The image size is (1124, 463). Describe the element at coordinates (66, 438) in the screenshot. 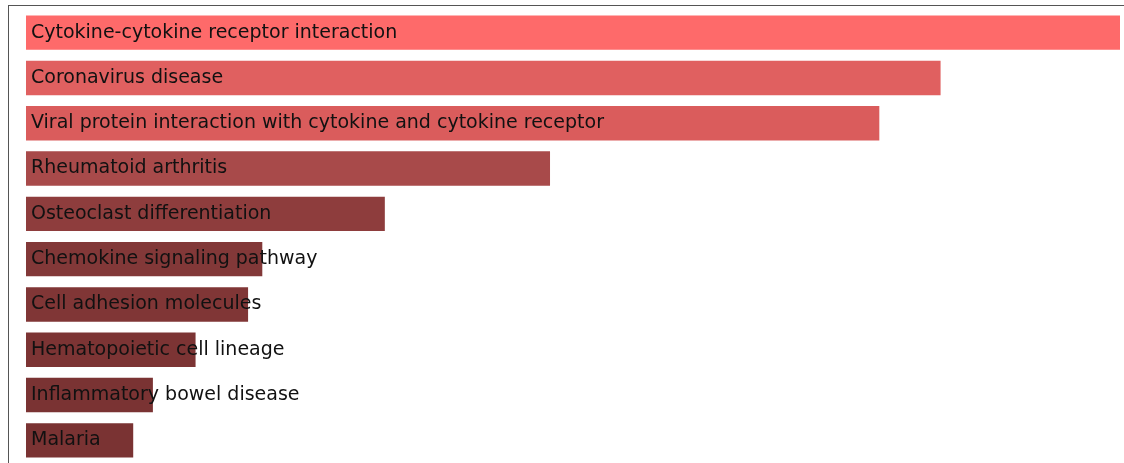

I see `y-tick-label: Malaria` at that location.